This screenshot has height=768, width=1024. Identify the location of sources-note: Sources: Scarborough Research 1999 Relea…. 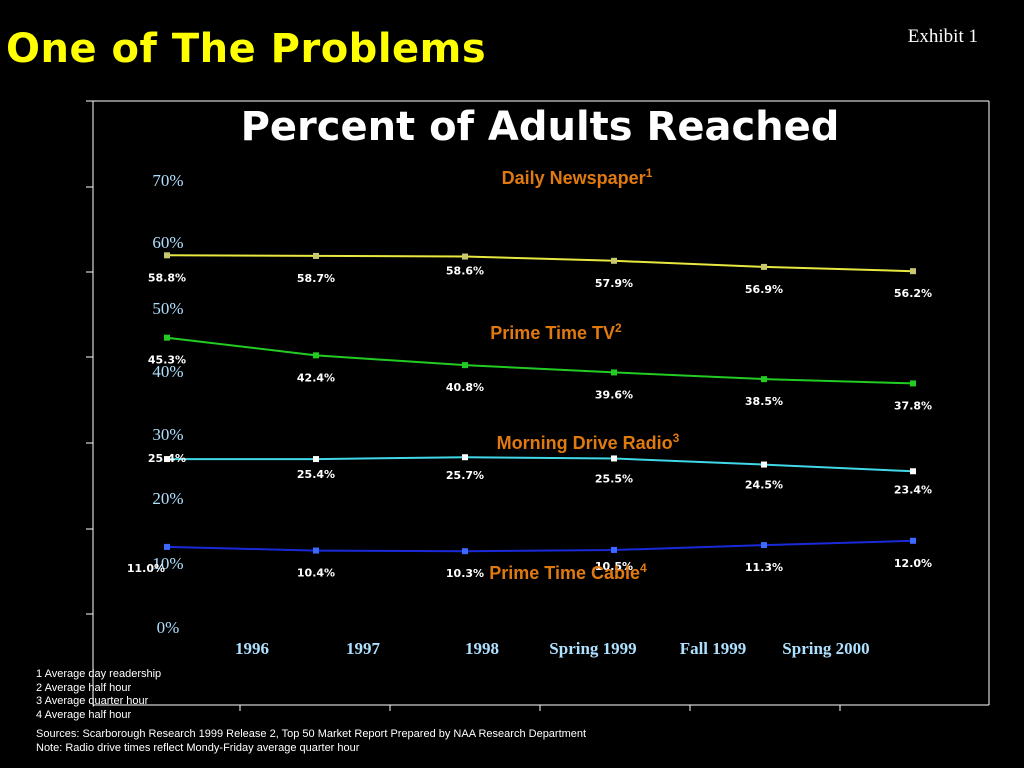
(311, 741).